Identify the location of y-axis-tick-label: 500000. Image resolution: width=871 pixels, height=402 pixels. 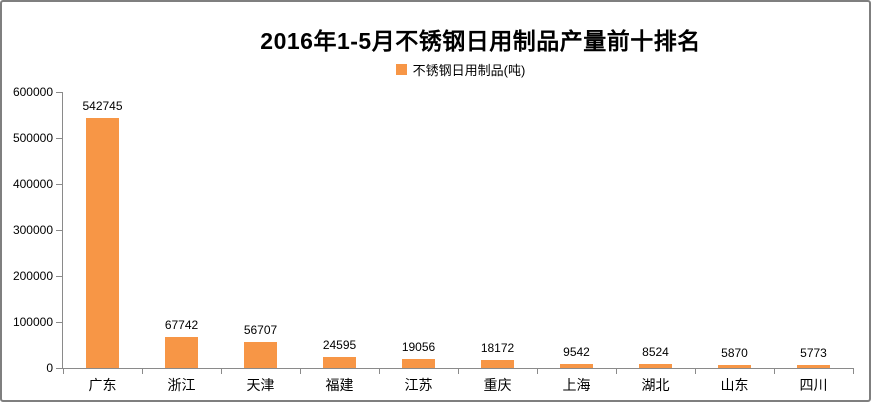
(32, 138).